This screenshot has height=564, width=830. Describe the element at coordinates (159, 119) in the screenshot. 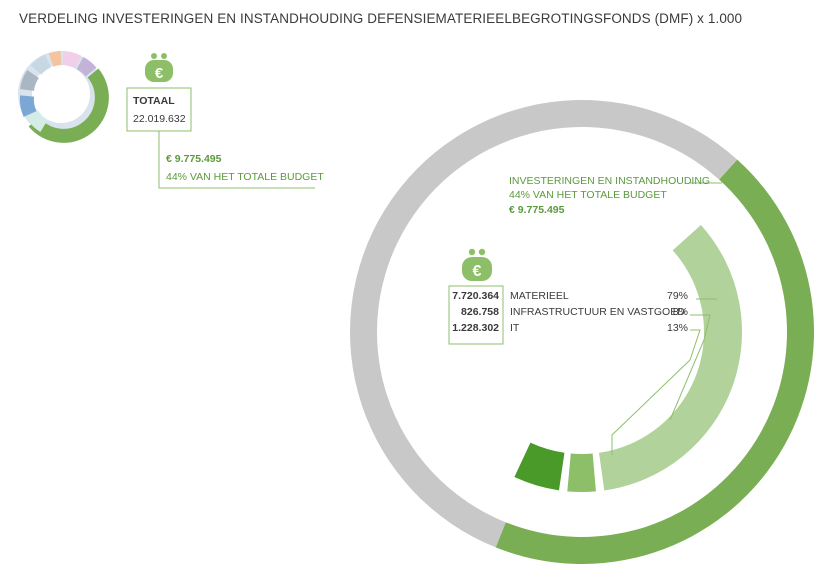

I see `total-value: 22.019.632` at that location.